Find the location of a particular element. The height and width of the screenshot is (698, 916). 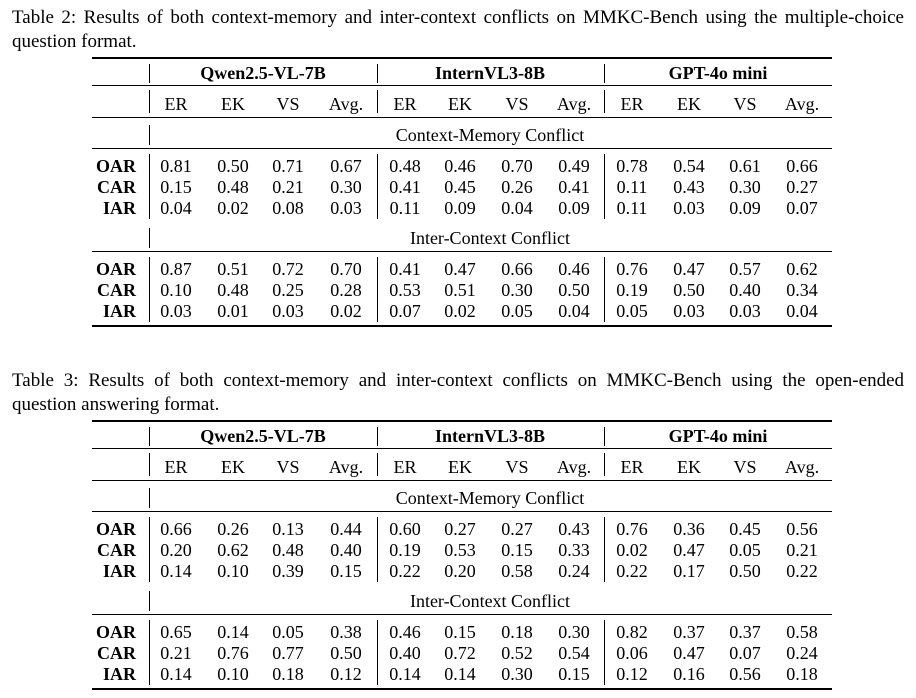

table-cell: 0.10 is located at coordinates (176, 290).